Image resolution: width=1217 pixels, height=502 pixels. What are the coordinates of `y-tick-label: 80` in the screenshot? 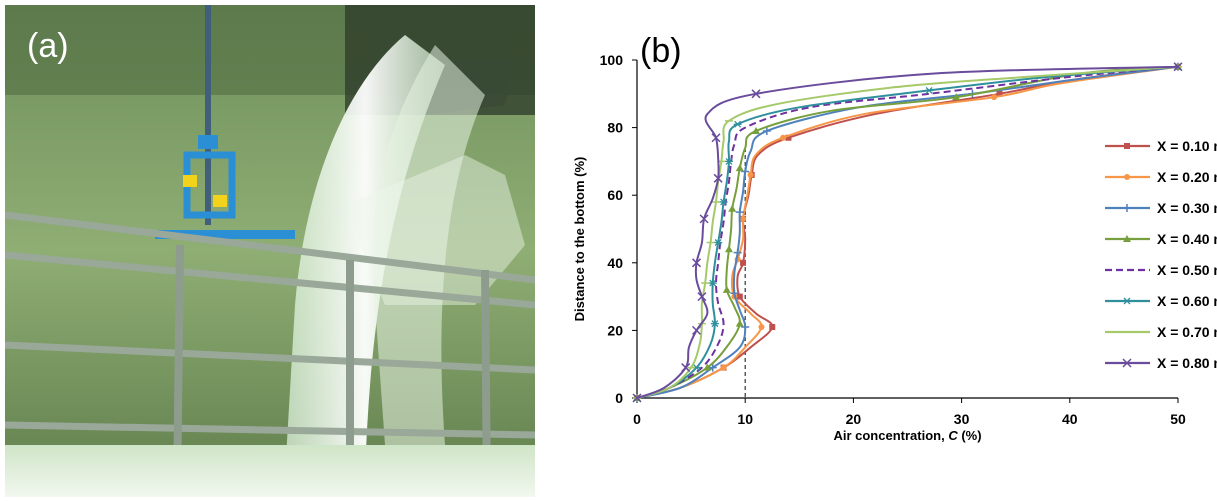 It's located at (615, 128).